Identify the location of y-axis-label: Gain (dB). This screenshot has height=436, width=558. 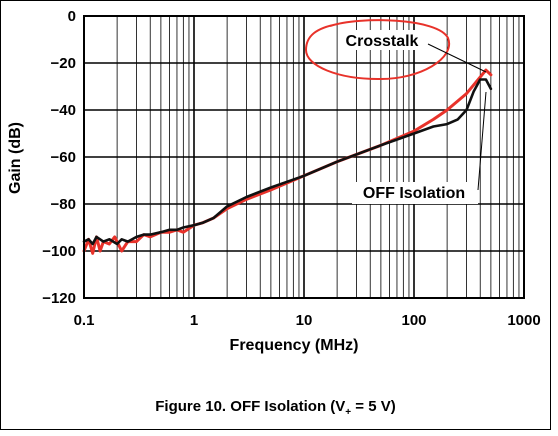
(15, 158).